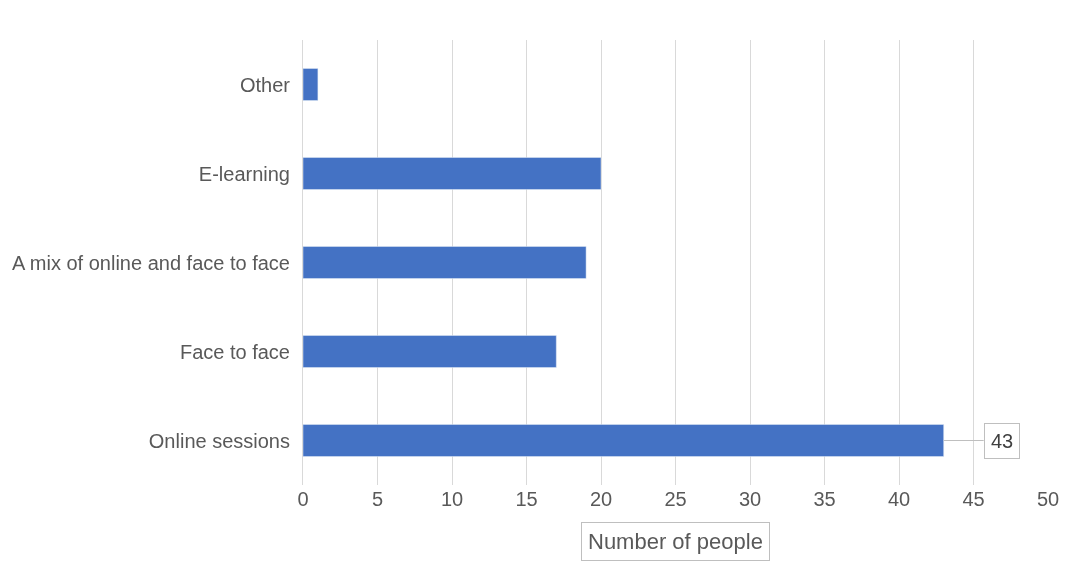  I want to click on x-tick-label: 50, so click(1048, 499).